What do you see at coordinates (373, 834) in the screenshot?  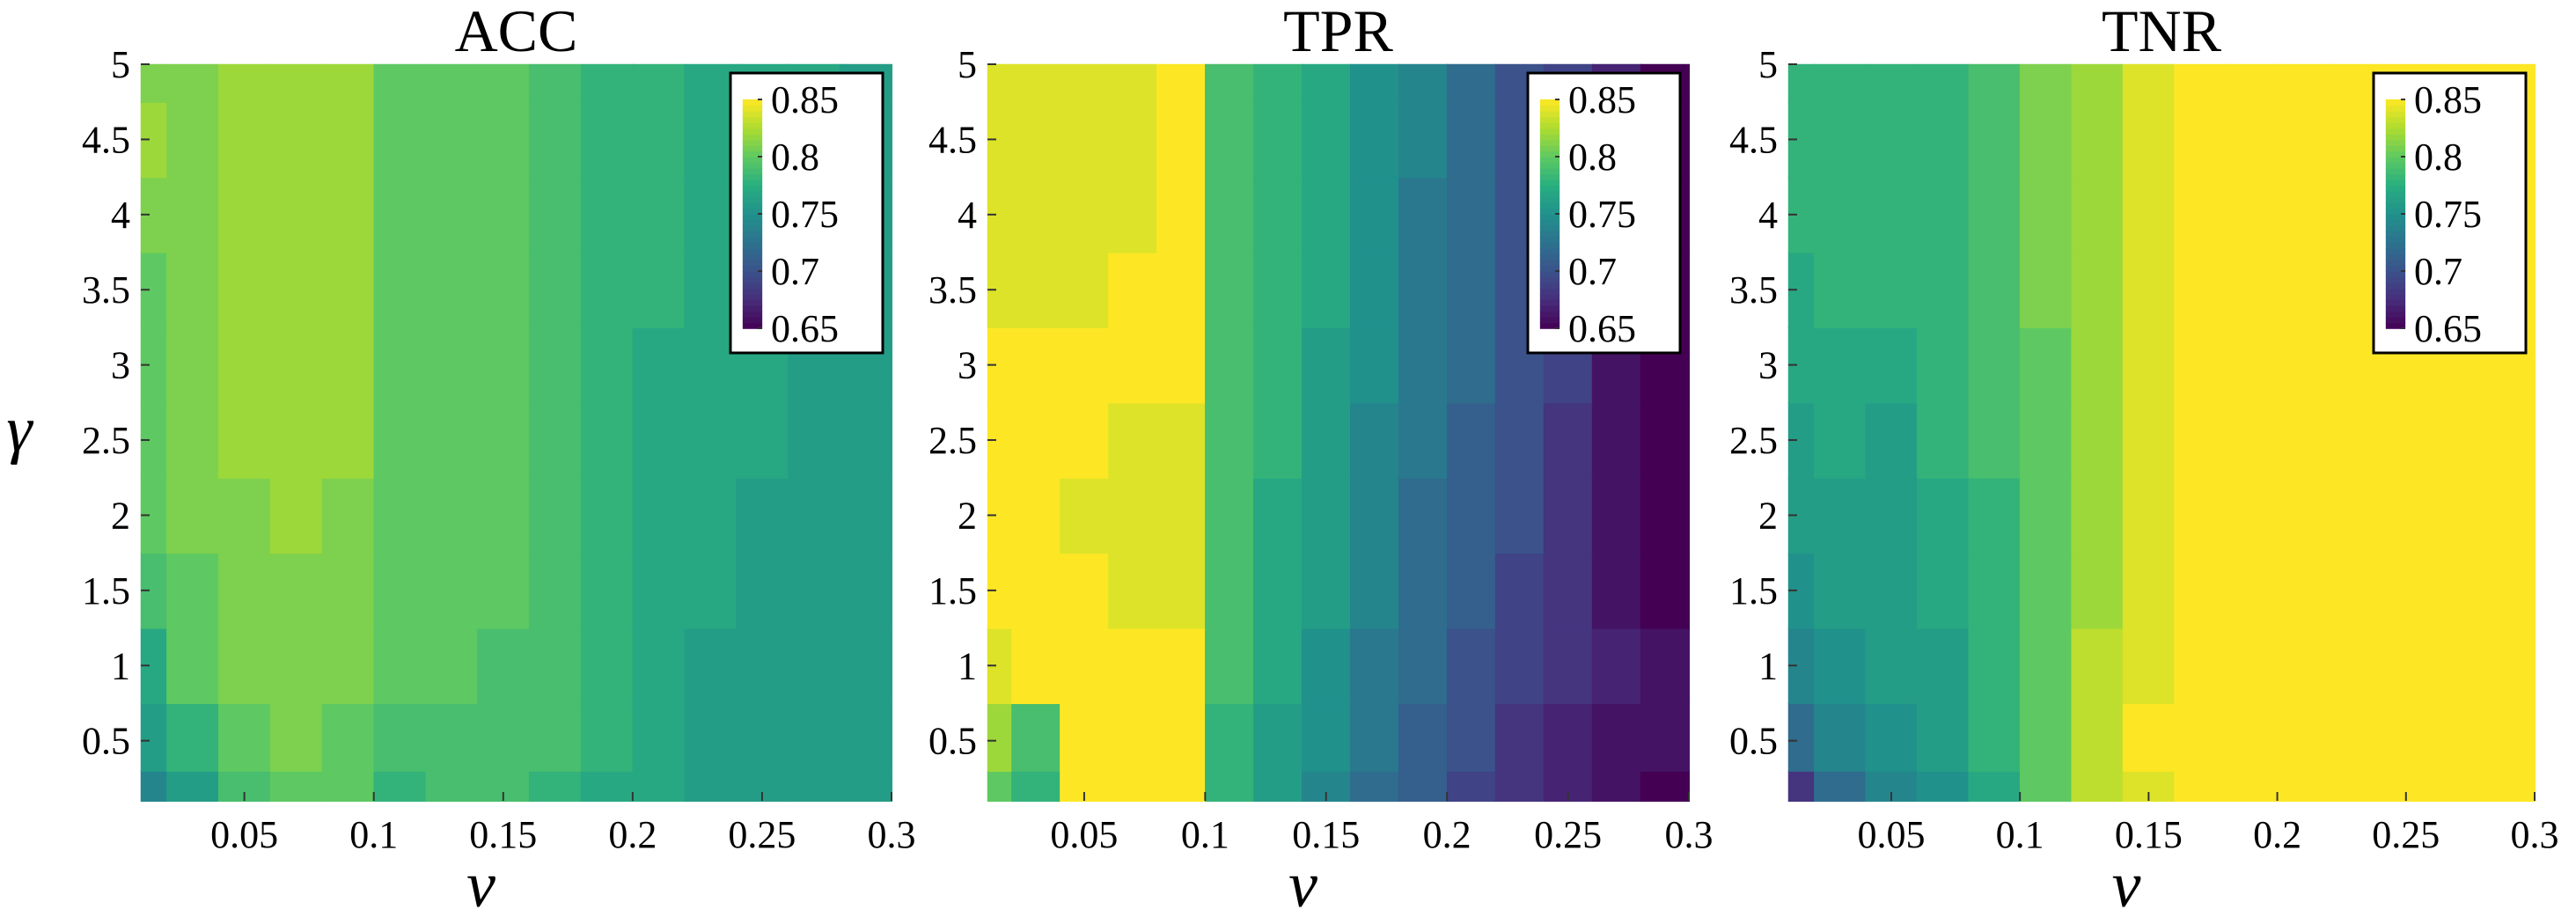 I see `x-tick-label: 0.1` at bounding box center [373, 834].